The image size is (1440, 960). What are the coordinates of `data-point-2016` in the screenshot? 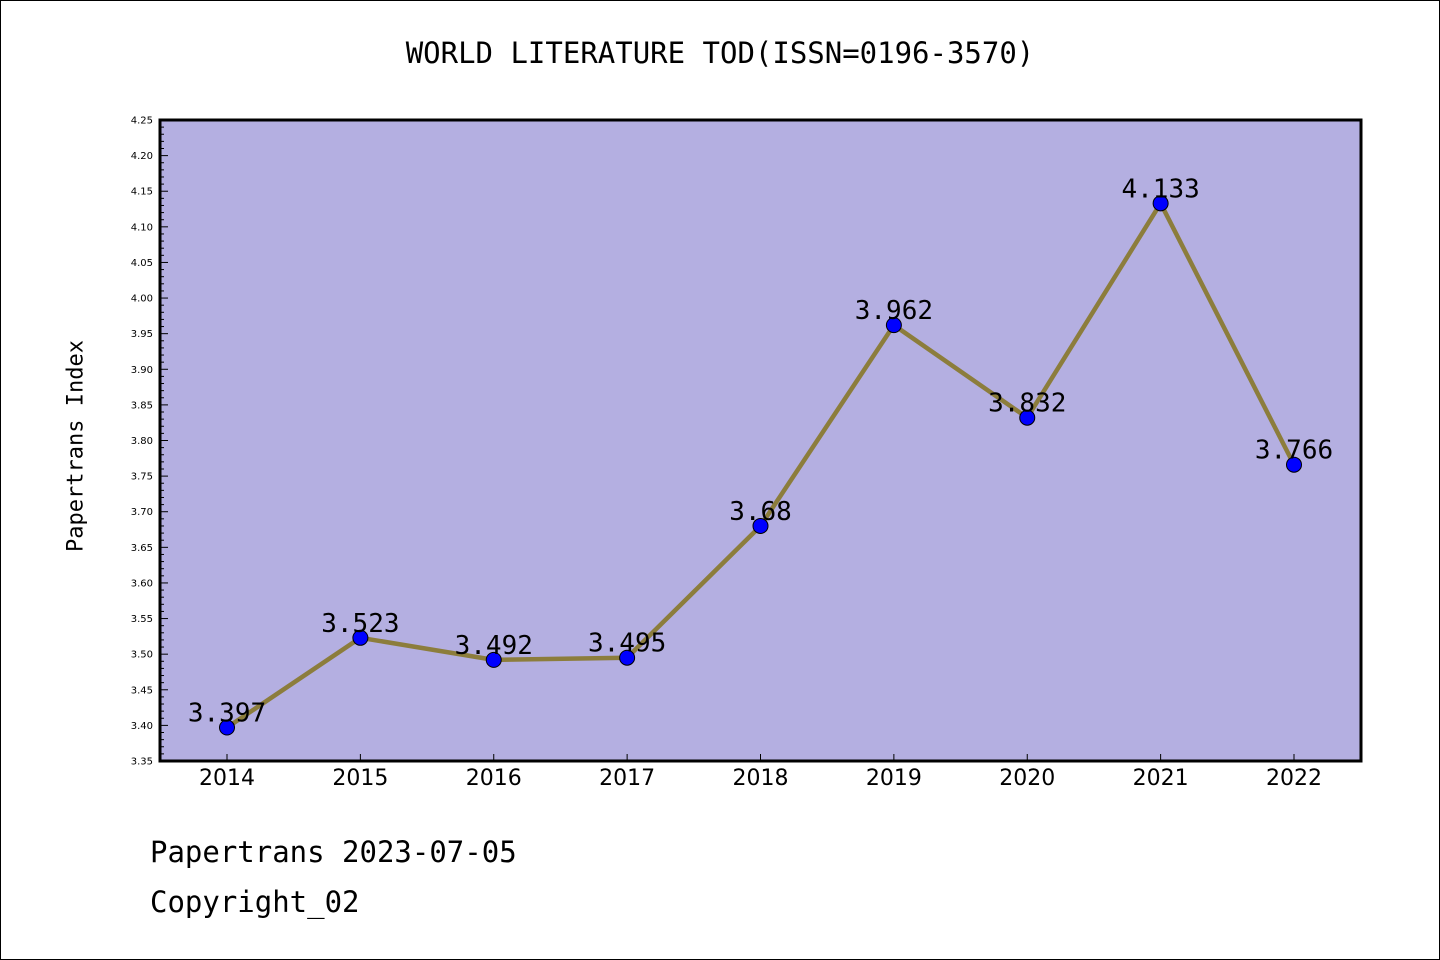 It's located at (493, 659).